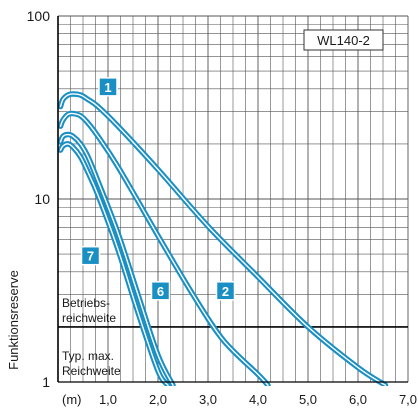 This screenshot has width=418, height=412. I want to click on series-tag-label-6: 6, so click(160, 291).